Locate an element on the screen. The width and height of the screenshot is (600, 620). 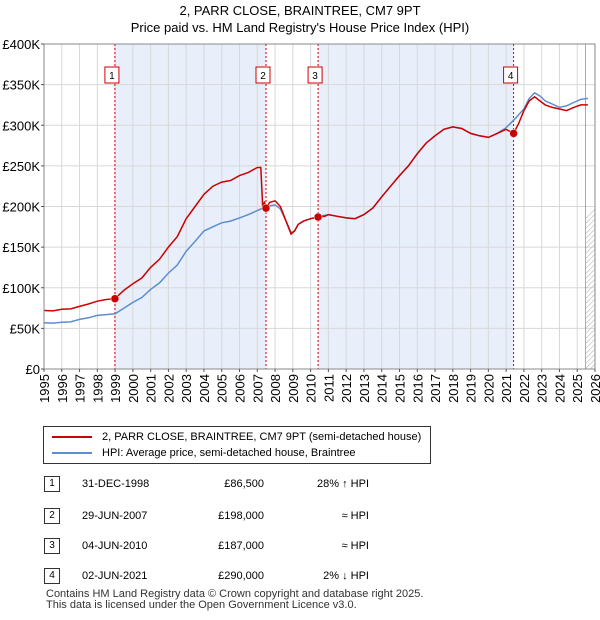
legend-swatch-hpi is located at coordinates (72, 453).